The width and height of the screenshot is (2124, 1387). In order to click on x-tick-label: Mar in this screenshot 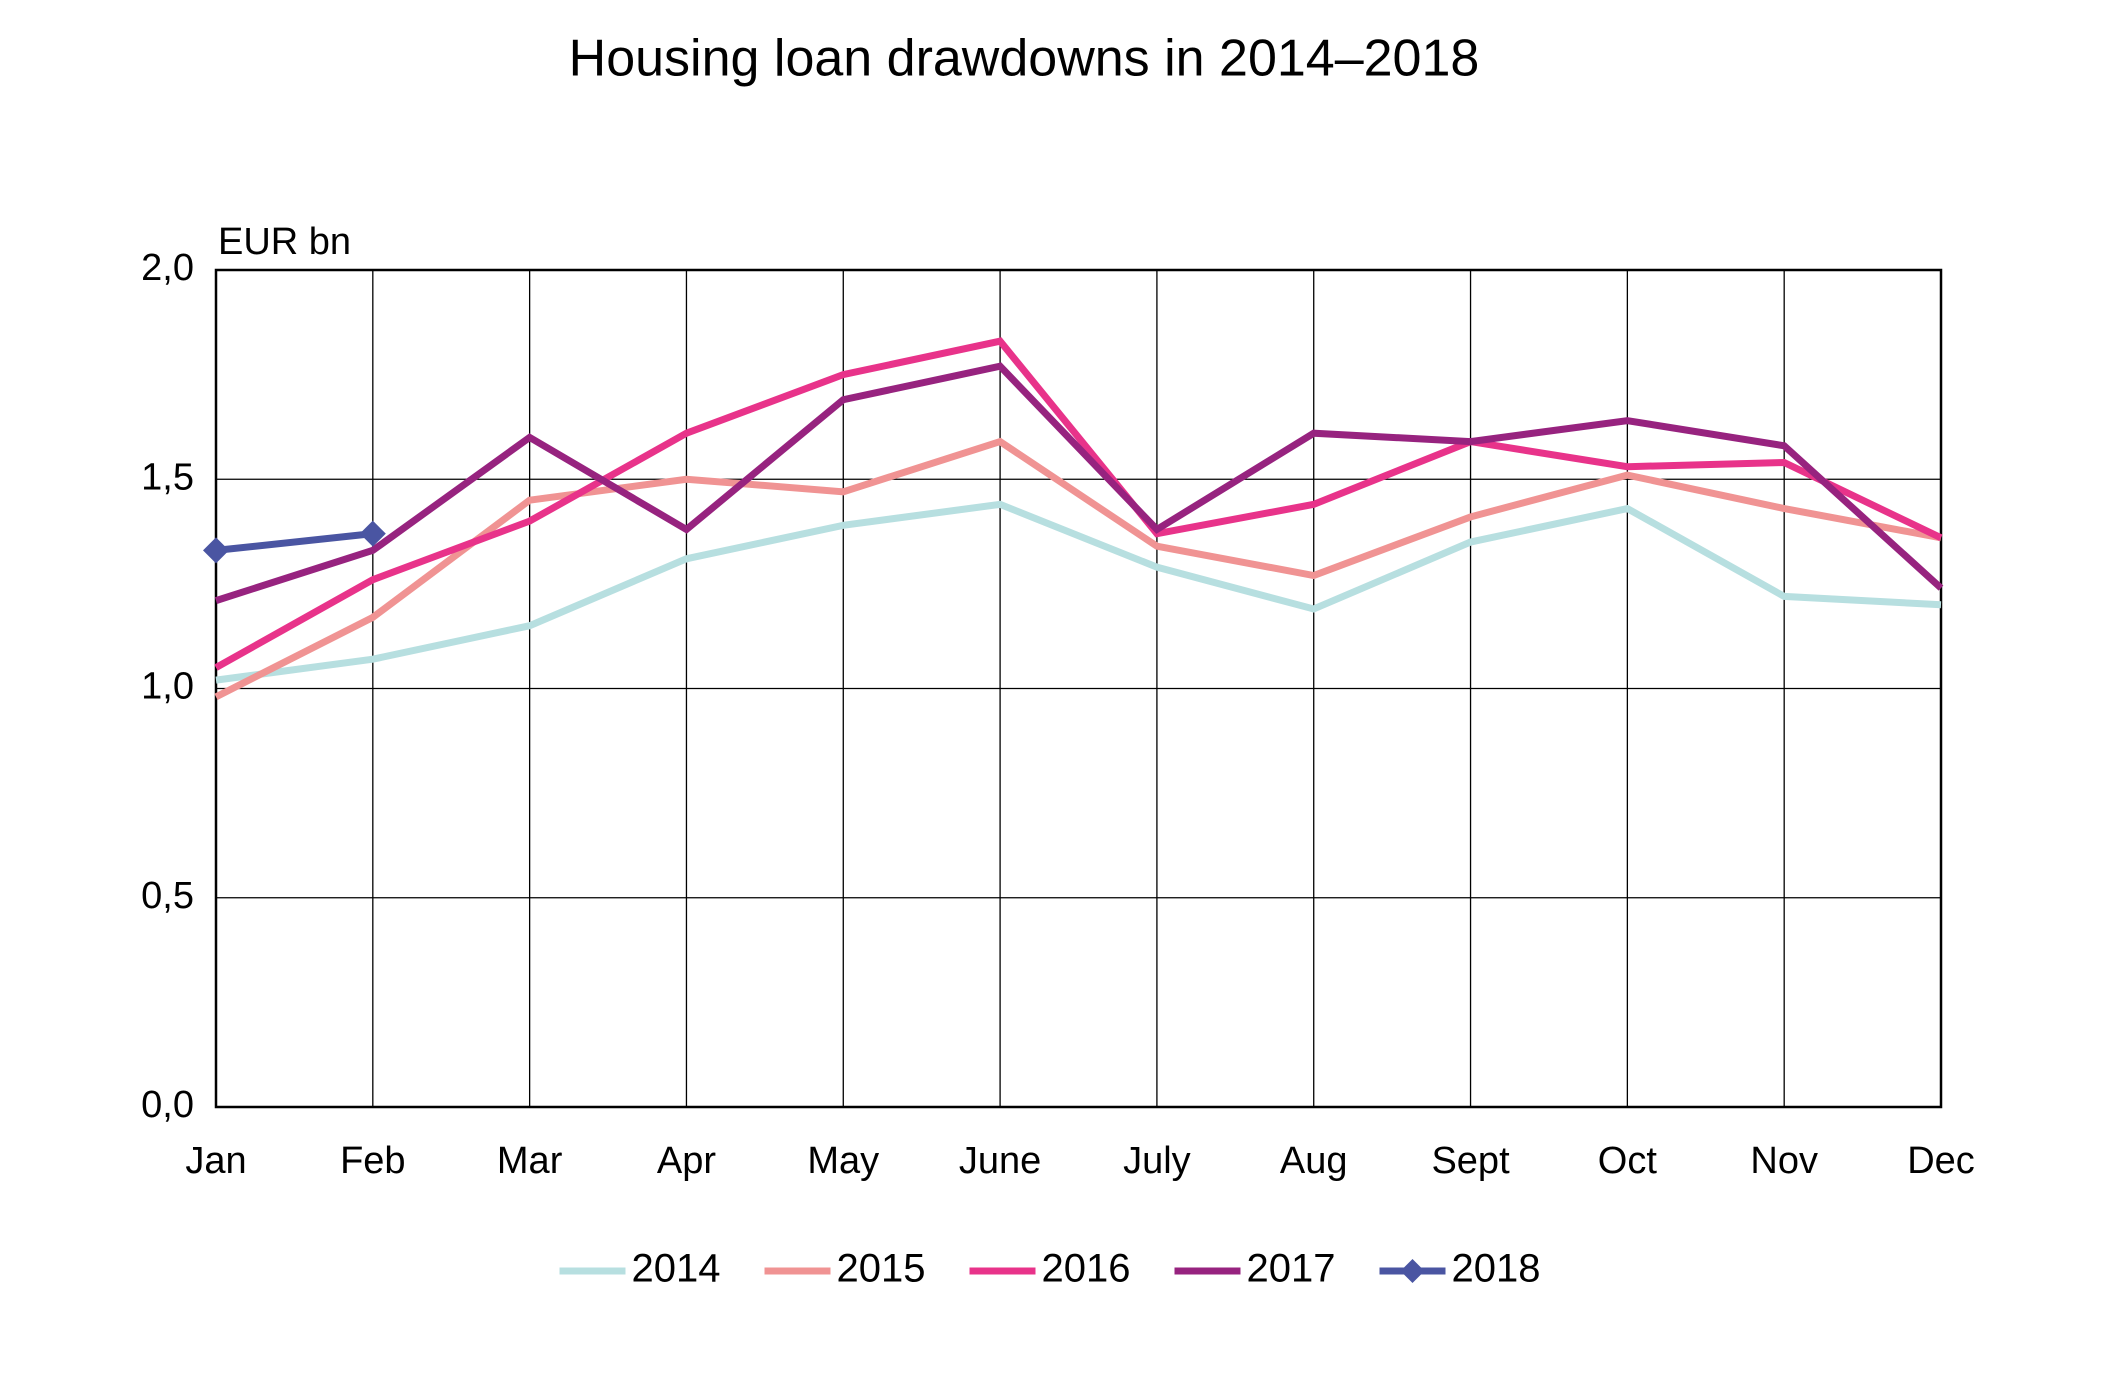, I will do `click(530, 1161)`.